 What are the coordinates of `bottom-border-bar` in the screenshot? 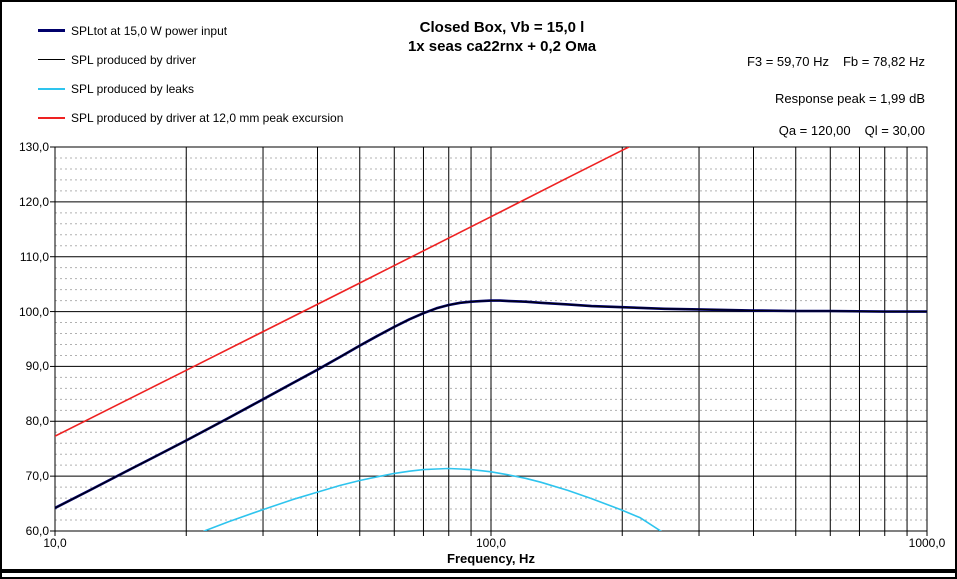 It's located at (478, 571).